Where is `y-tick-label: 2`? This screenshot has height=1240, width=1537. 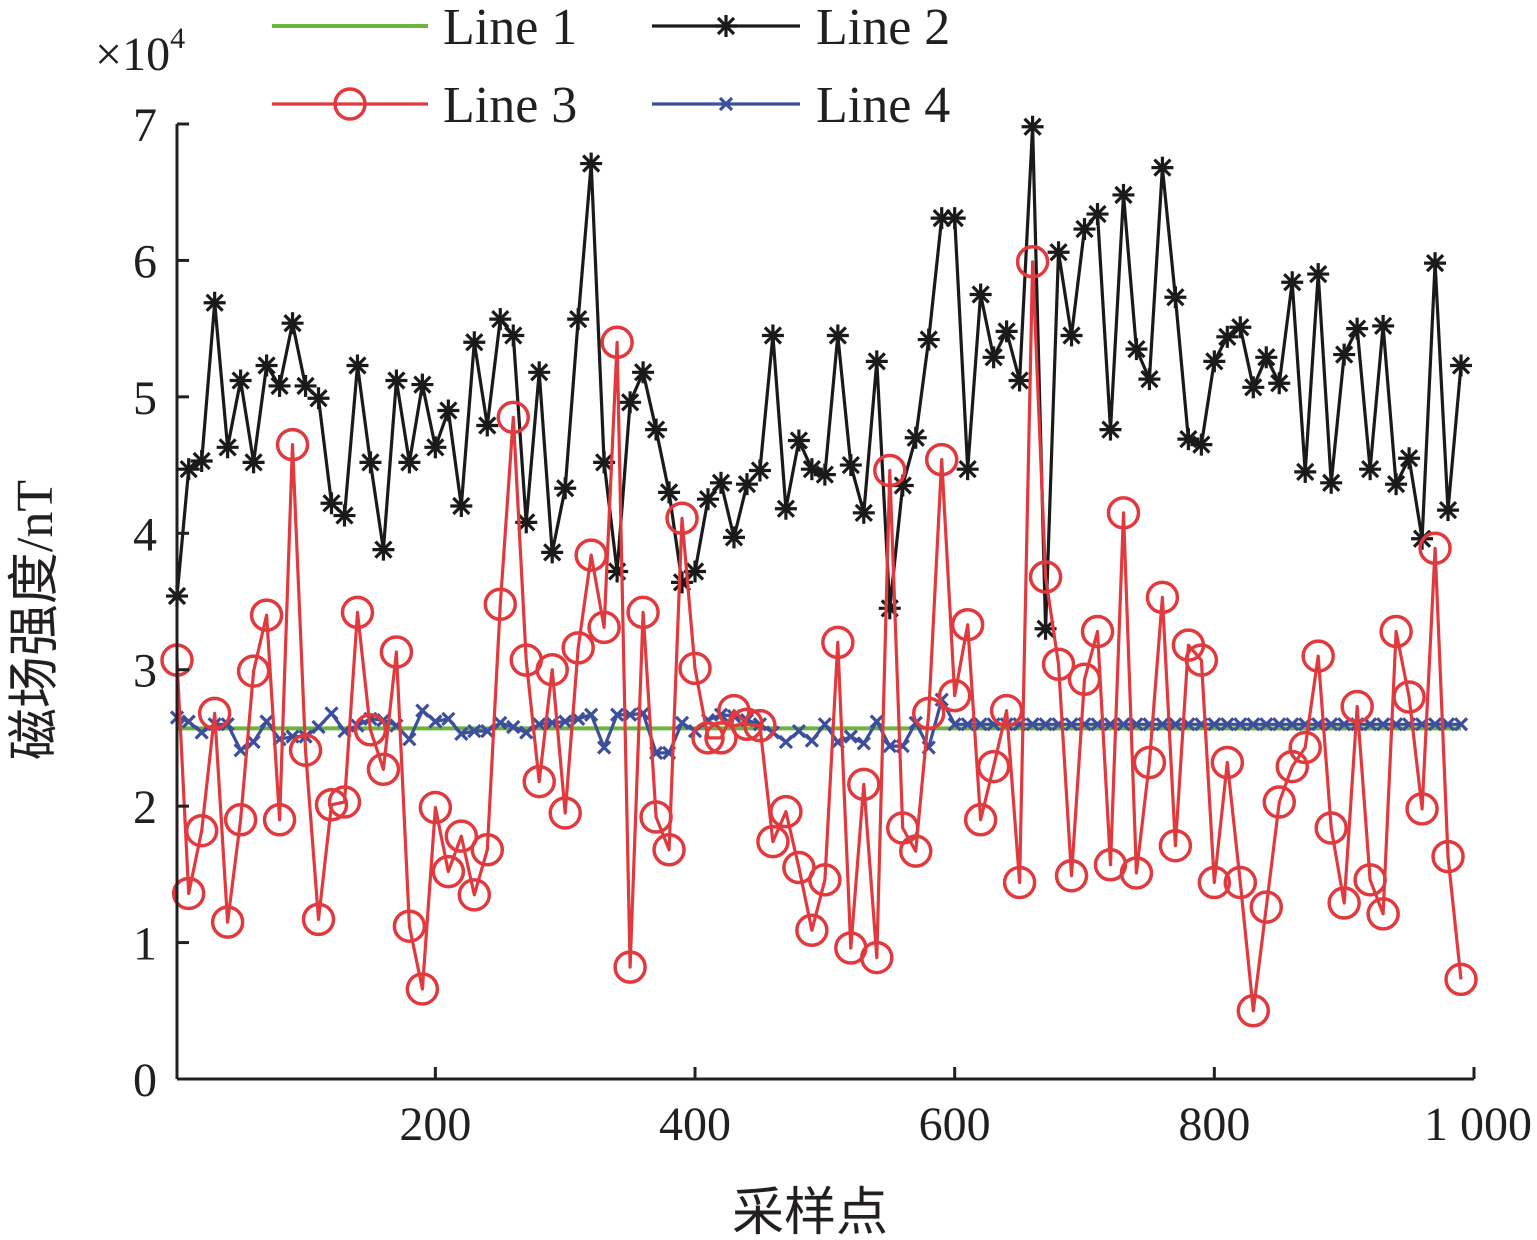
y-tick-label: 2 is located at coordinates (145, 807).